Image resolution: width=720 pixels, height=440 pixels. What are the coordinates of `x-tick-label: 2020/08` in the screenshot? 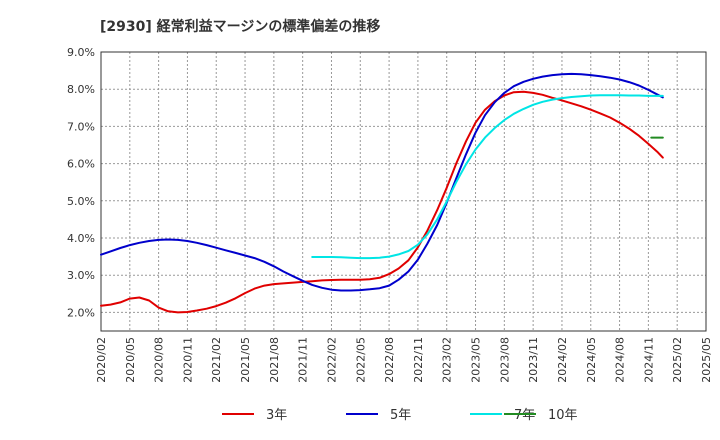 It's located at (159, 360).